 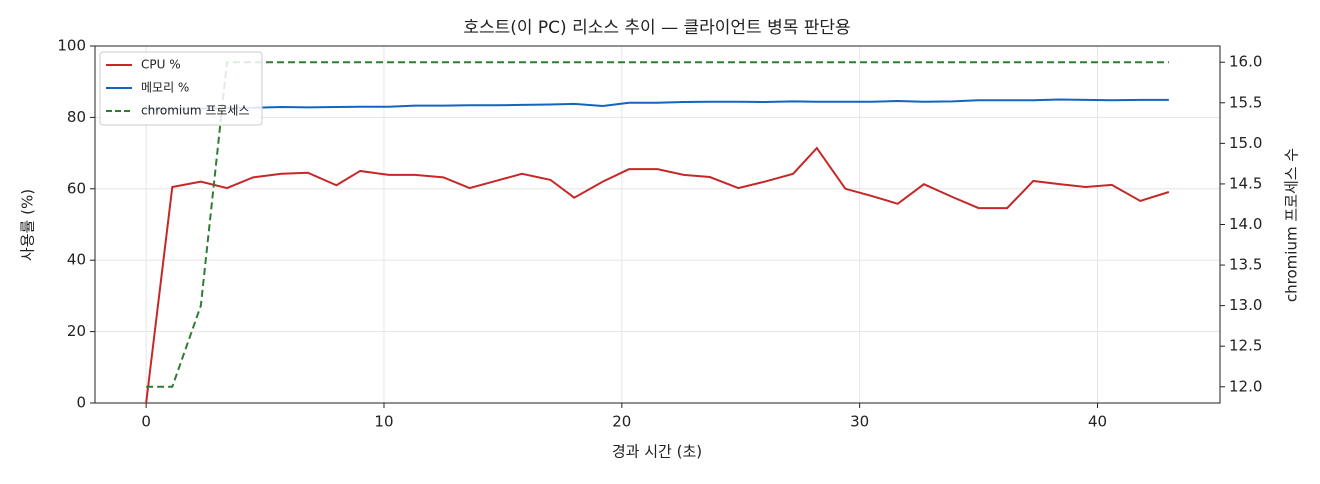 I want to click on legend-label: chromium 프로세스, so click(x=195, y=111).